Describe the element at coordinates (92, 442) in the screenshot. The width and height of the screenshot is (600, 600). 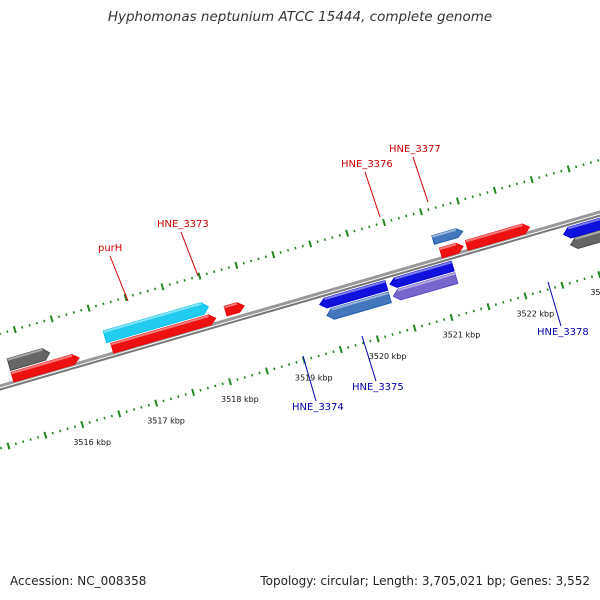
I see `scale-tick-label: 3516 kbp` at that location.